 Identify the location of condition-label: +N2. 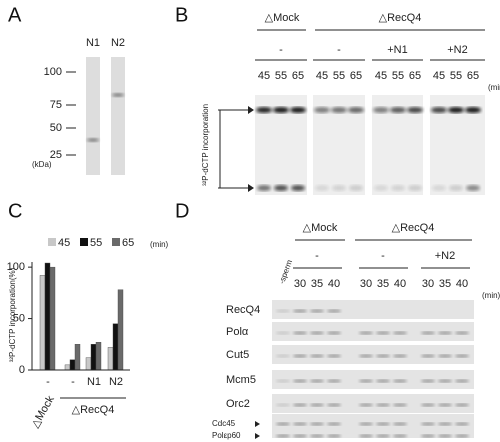
(445, 256).